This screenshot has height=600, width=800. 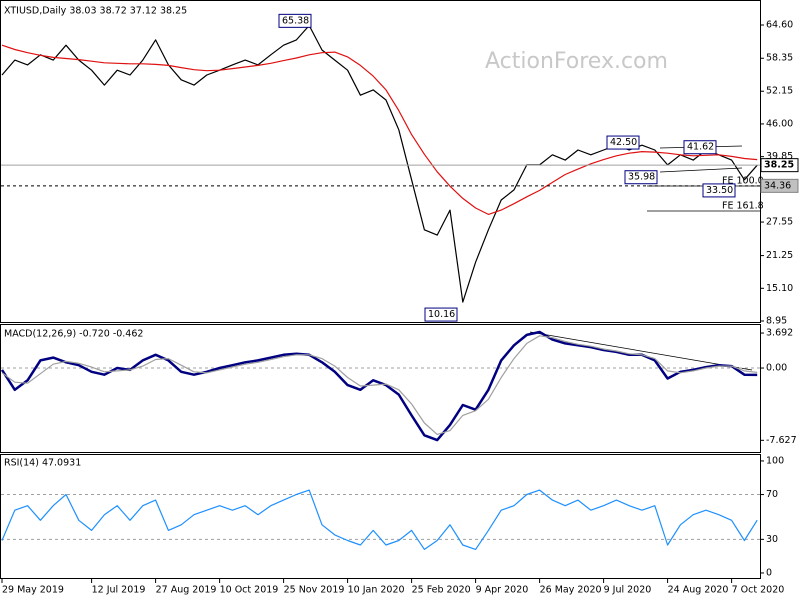 What do you see at coordinates (779, 123) in the screenshot?
I see `y-tick-label: 46.00` at bounding box center [779, 123].